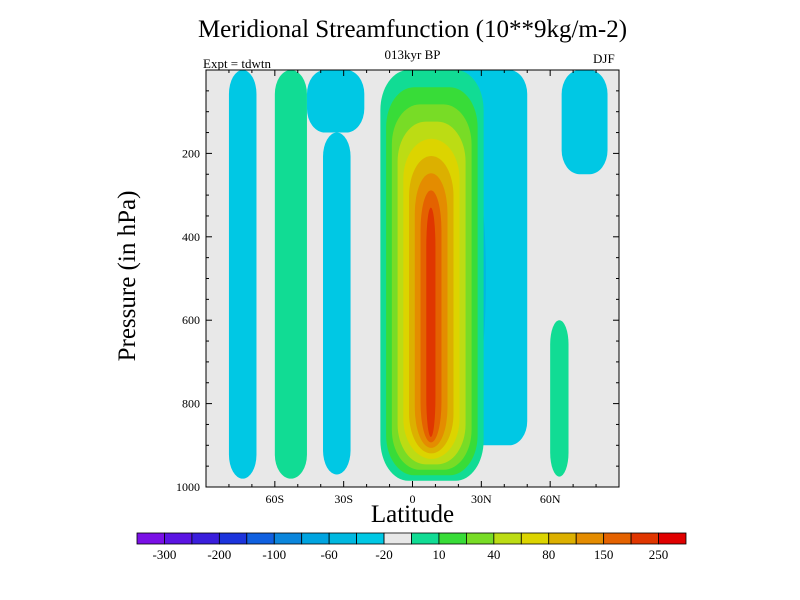 Image resolution: width=800 pixels, height=600 pixels. I want to click on colorbar-label: -300, so click(165, 554).